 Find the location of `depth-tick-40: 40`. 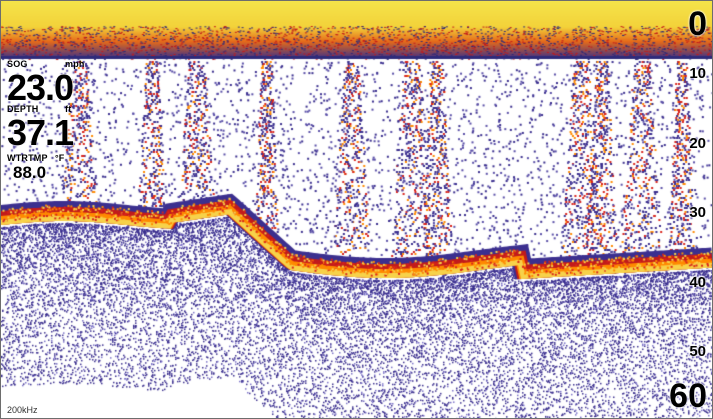

depth-tick-40: 40 is located at coordinates (697, 282).